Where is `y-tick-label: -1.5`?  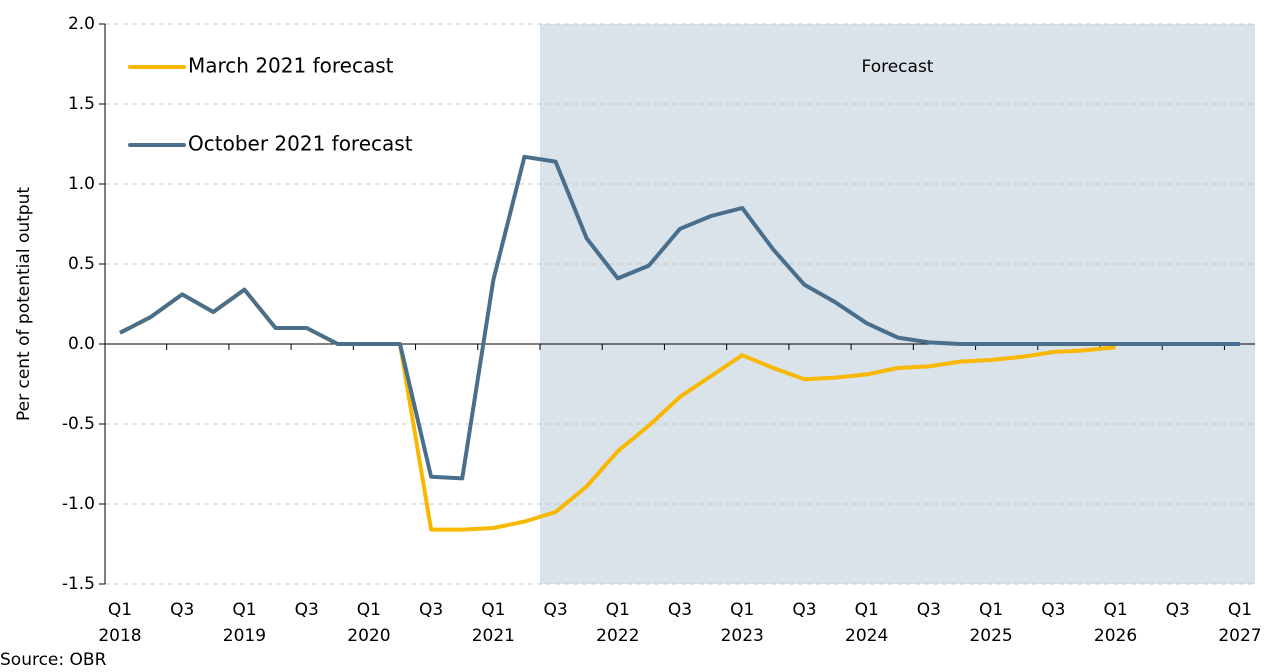
y-tick-label: -1.5 is located at coordinates (78, 584).